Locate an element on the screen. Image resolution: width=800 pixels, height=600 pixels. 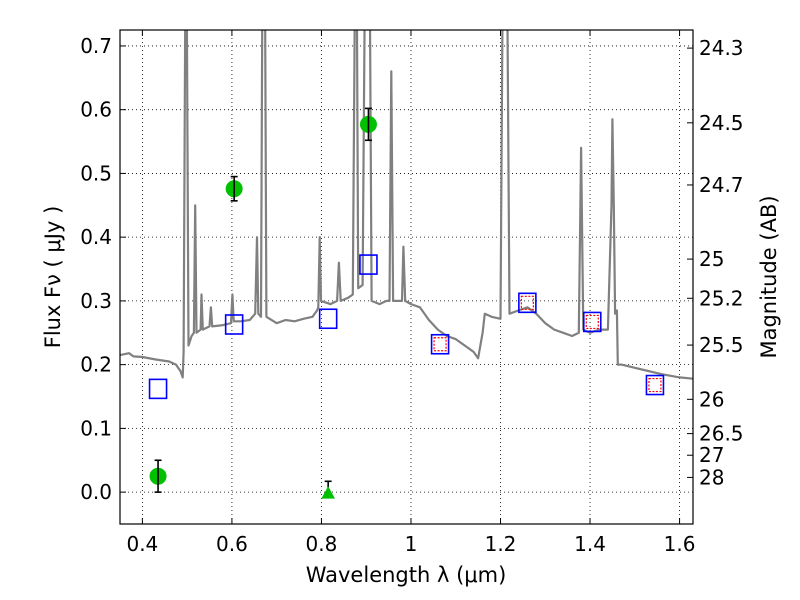
mag-tick-label: 26.5 is located at coordinates (721, 434).